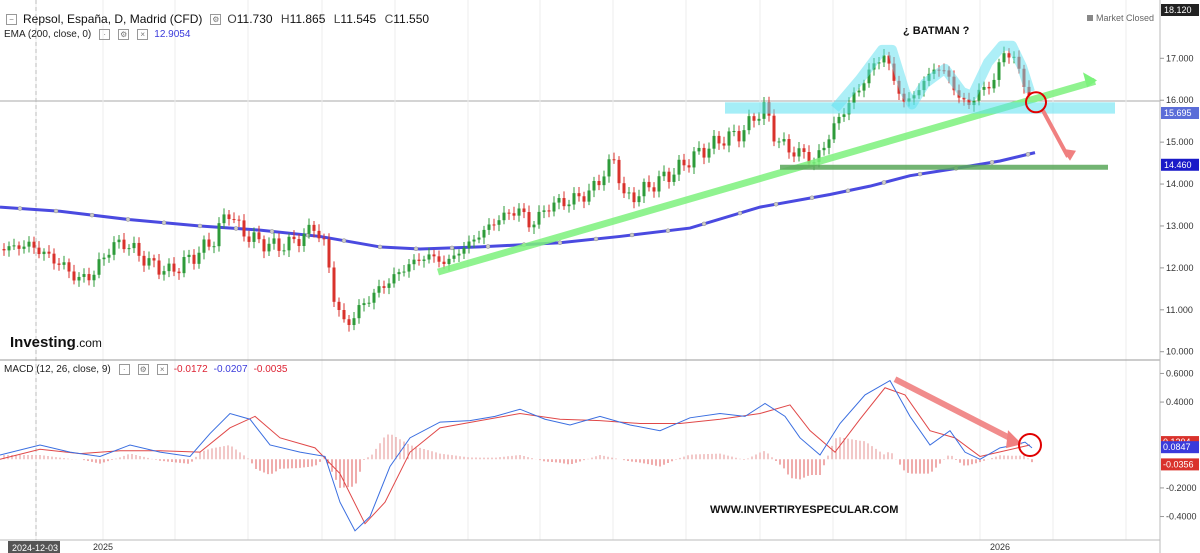  I want to click on price-label: -0.0356, so click(1178, 464).